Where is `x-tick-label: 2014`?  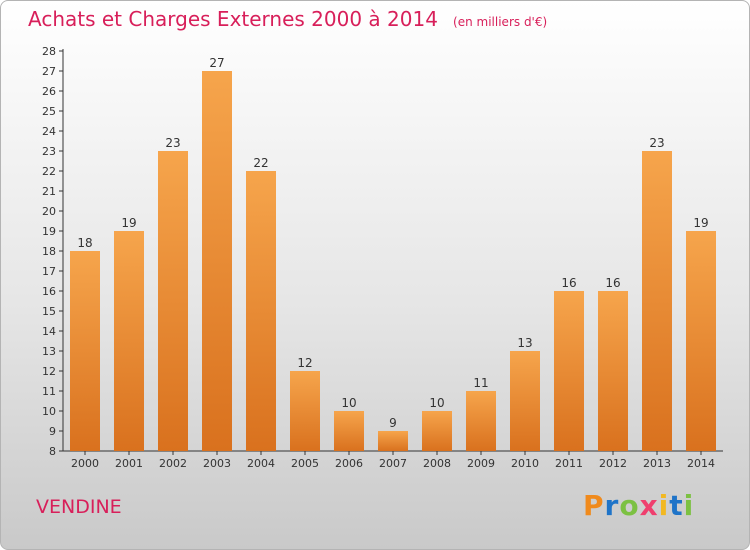 x-tick-label: 2014 is located at coordinates (701, 463).